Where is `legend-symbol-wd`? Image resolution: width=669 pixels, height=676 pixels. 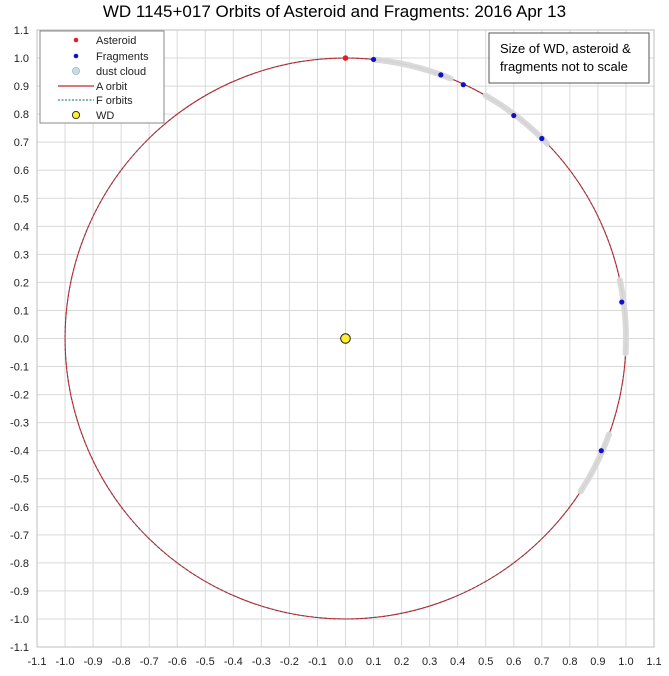 legend-symbol-wd is located at coordinates (76, 115).